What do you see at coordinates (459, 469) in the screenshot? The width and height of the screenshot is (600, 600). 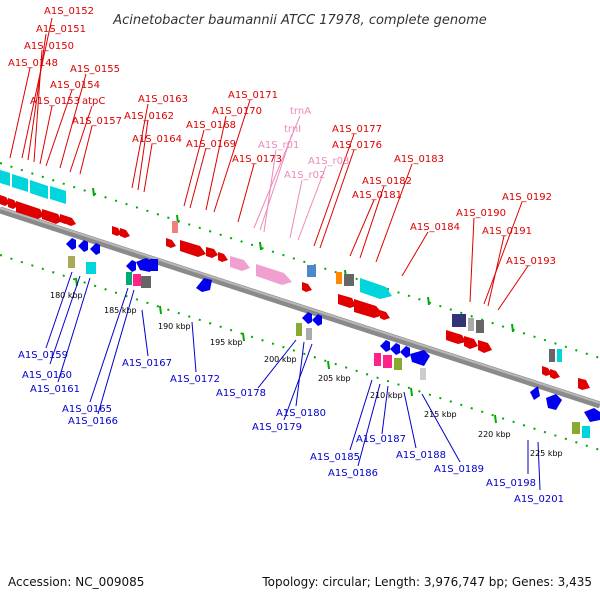 I see `gene-label: A1S_0189` at bounding box center [459, 469].